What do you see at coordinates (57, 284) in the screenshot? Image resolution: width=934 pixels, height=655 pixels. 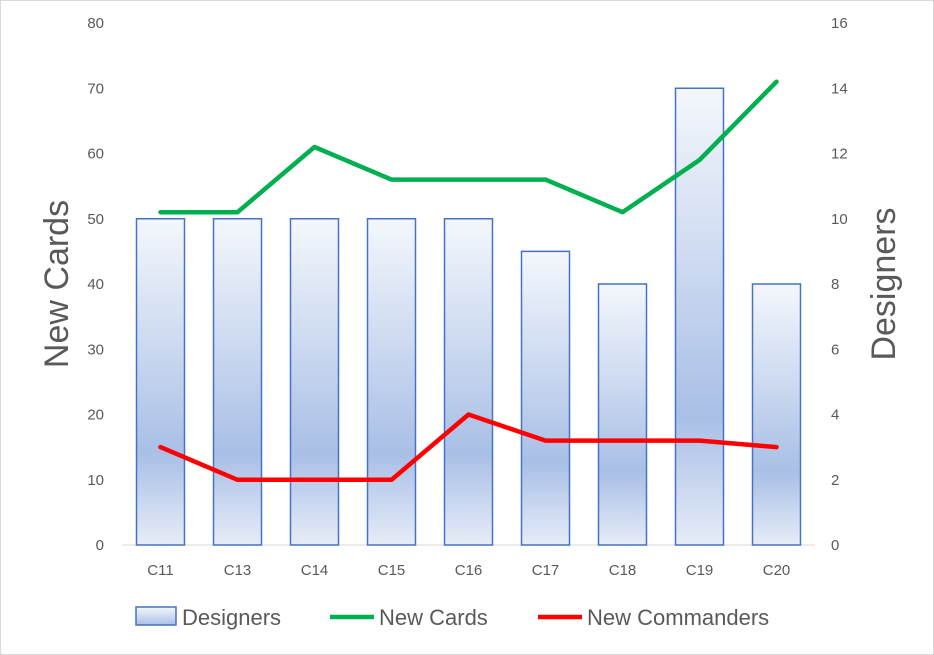 I see `y-axis-title: New Cards` at bounding box center [57, 284].